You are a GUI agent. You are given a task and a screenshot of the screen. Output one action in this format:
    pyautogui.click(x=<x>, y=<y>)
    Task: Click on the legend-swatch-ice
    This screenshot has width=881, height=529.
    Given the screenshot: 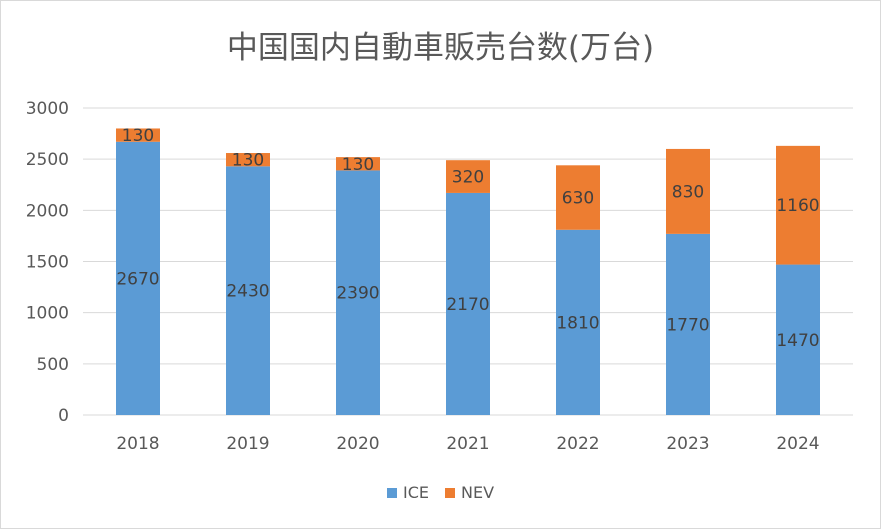 What is the action you would take?
    pyautogui.click(x=391, y=492)
    